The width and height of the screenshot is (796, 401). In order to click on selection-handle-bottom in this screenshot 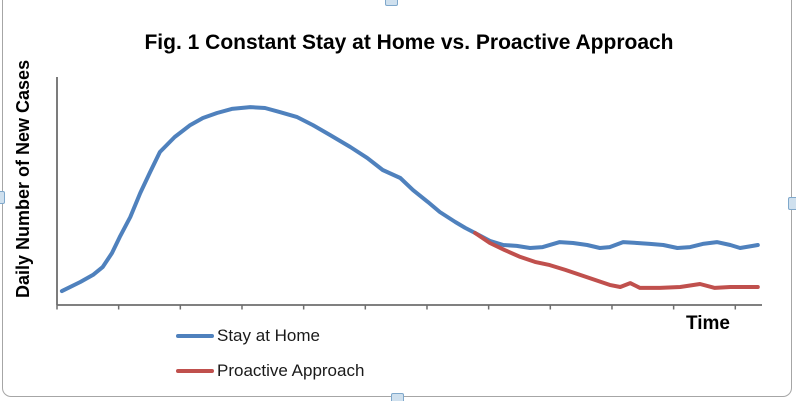, I will do `click(397, 397)`.